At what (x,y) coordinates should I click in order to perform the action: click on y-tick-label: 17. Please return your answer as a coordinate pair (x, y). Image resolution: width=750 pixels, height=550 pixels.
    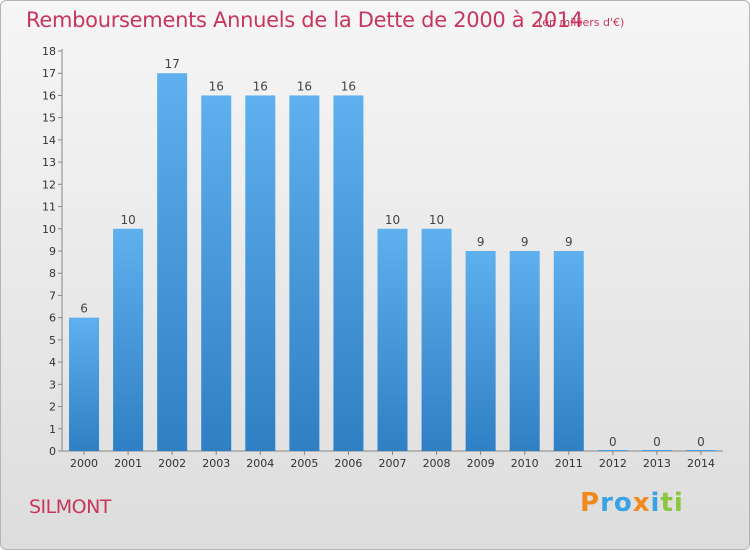
    Looking at the image, I should click on (49, 73).